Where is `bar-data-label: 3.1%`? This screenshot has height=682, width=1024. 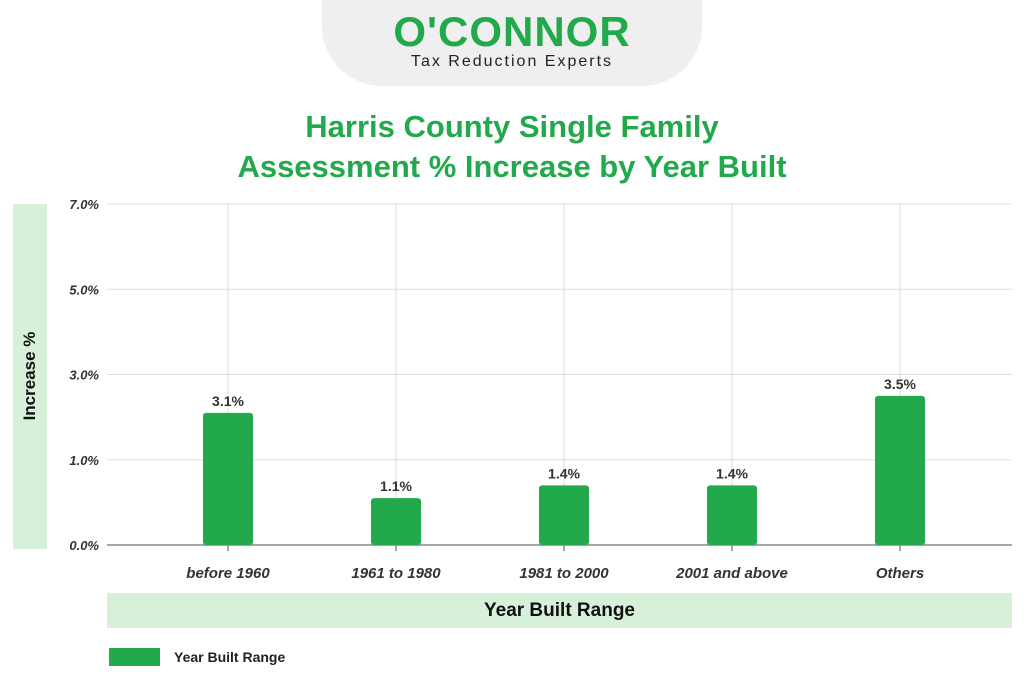 bar-data-label: 3.1% is located at coordinates (228, 401).